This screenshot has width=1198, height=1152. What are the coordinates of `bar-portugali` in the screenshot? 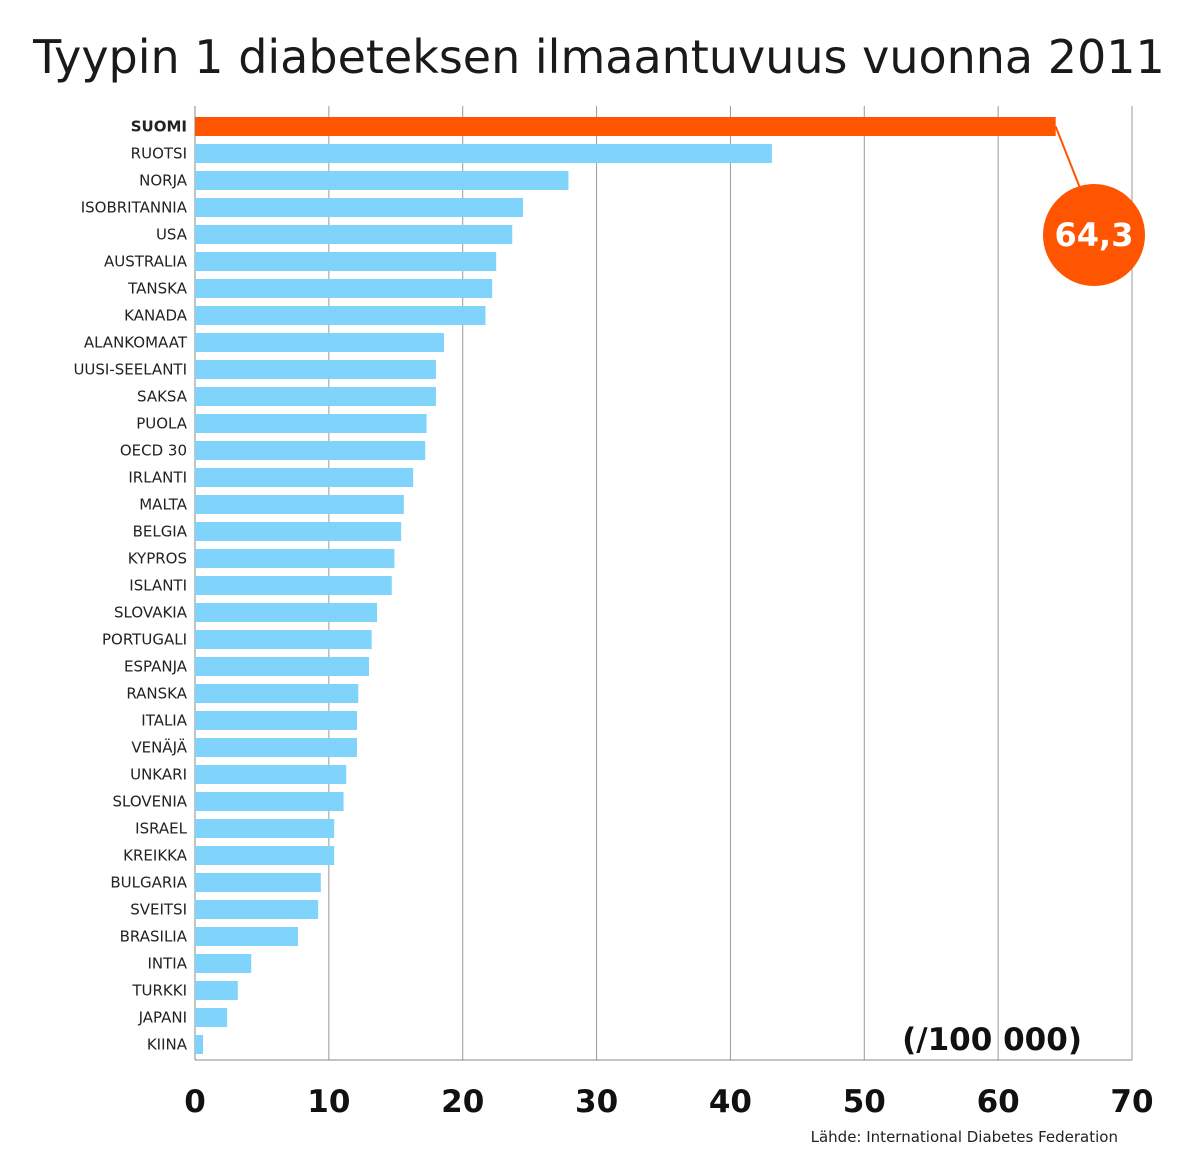 It's located at (283, 639).